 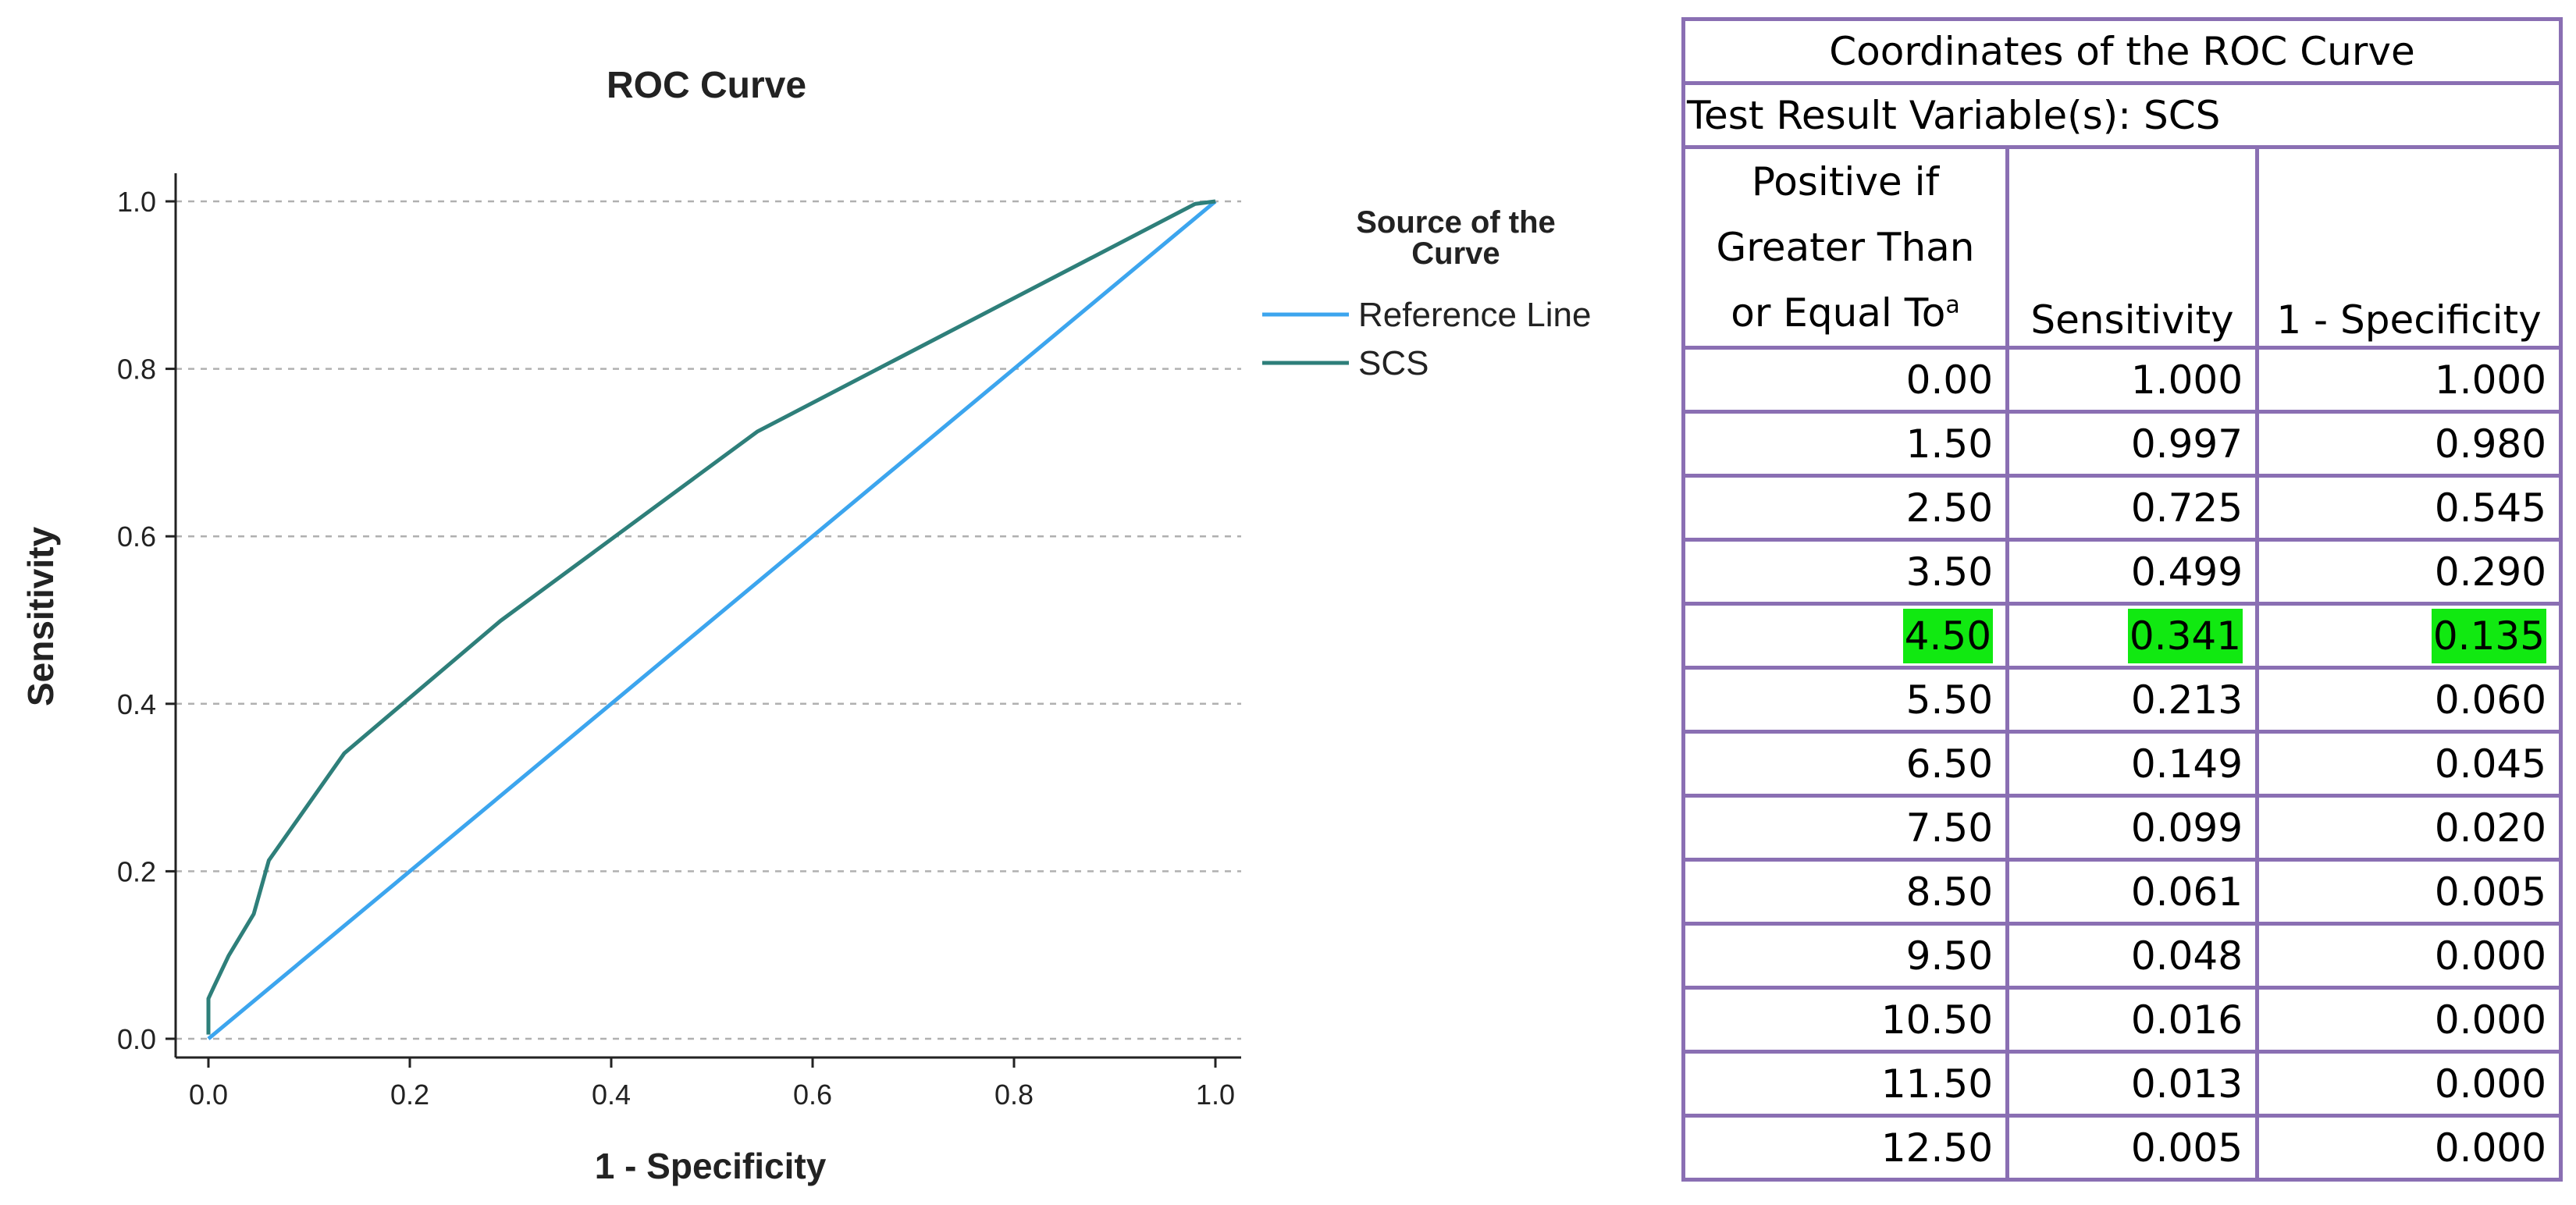 What do you see at coordinates (2122, 828) in the screenshot?
I see `table-row: 7.50 0.099 0.020` at bounding box center [2122, 828].